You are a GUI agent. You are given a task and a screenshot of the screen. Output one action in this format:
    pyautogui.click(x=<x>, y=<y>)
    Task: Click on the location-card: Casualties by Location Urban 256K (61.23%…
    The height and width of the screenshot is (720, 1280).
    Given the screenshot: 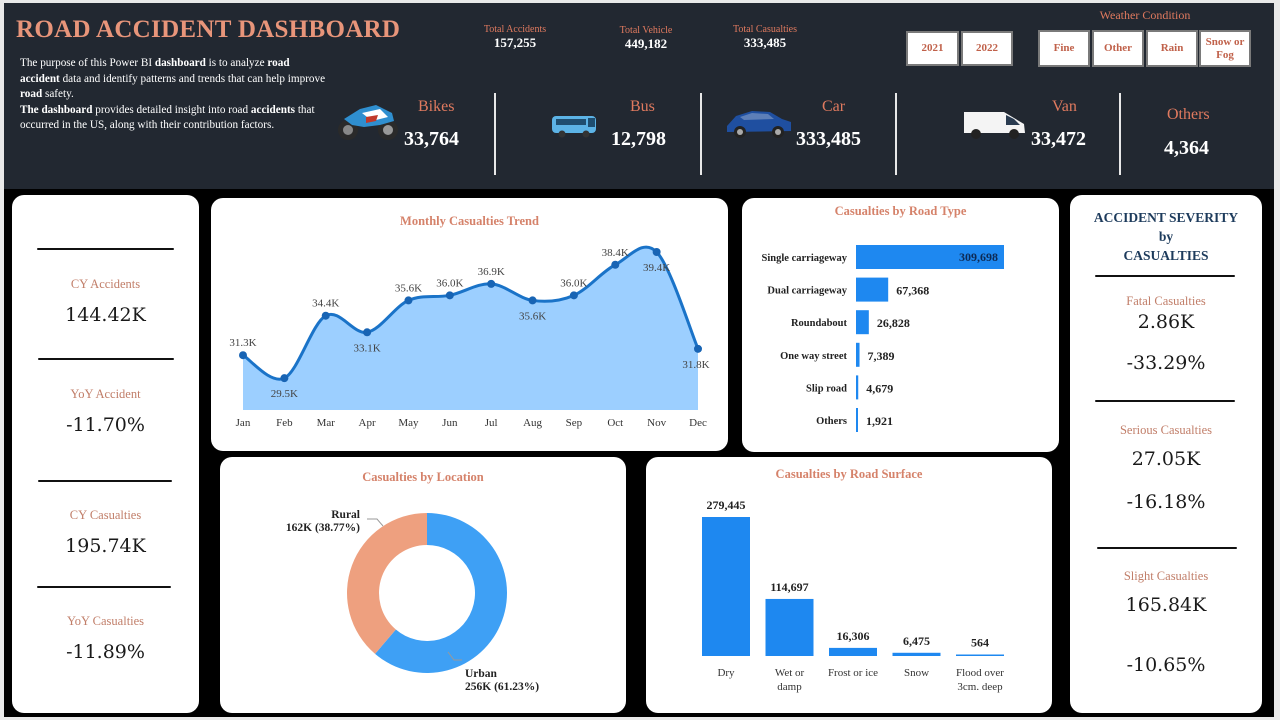 What is the action you would take?
    pyautogui.click(x=423, y=585)
    